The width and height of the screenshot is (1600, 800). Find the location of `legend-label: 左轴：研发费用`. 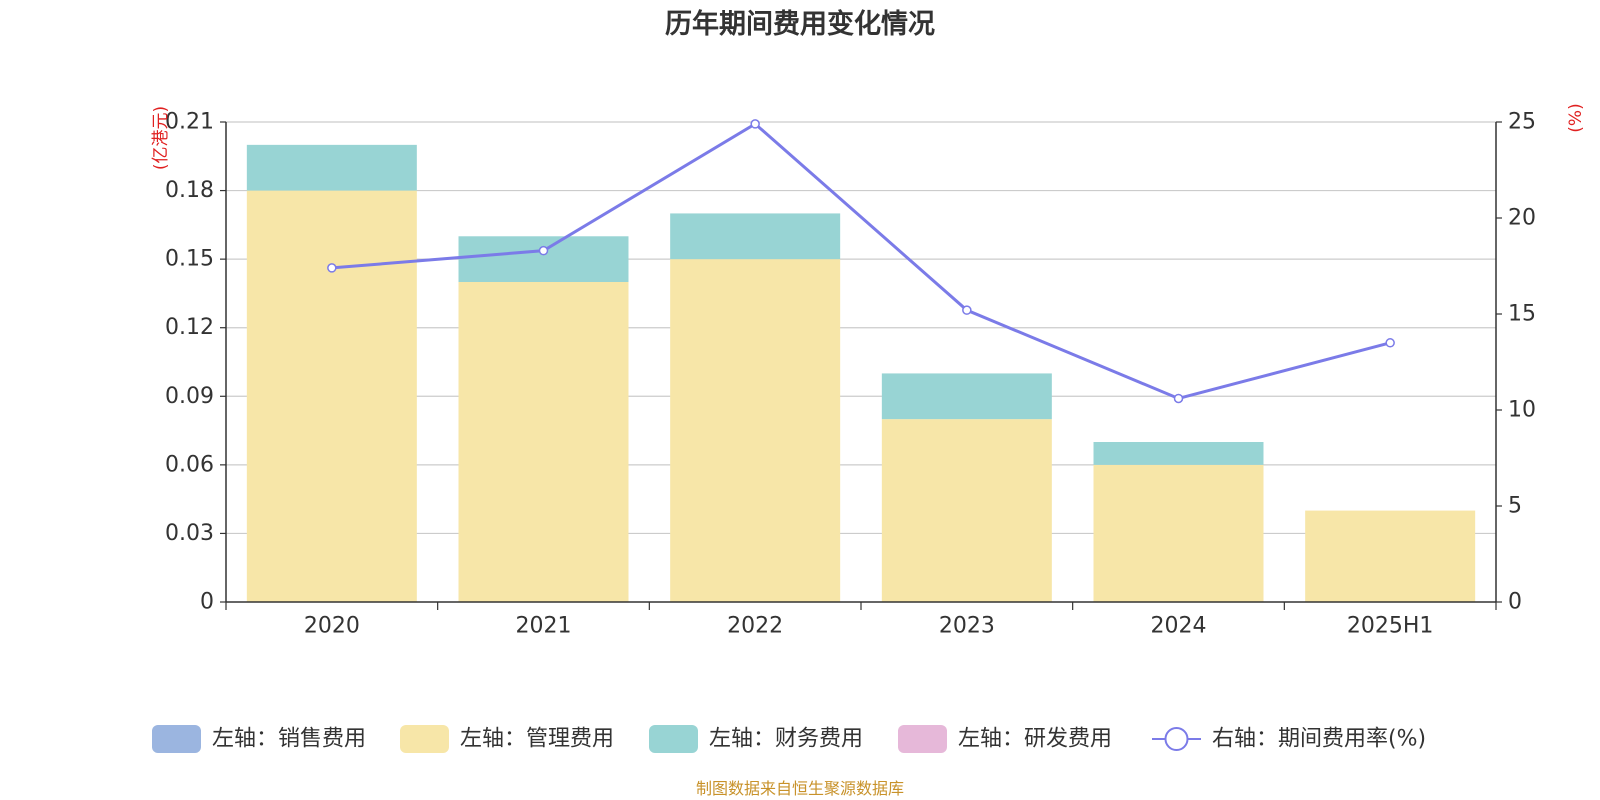

legend-label: 左轴：研发费用 is located at coordinates (1035, 739).